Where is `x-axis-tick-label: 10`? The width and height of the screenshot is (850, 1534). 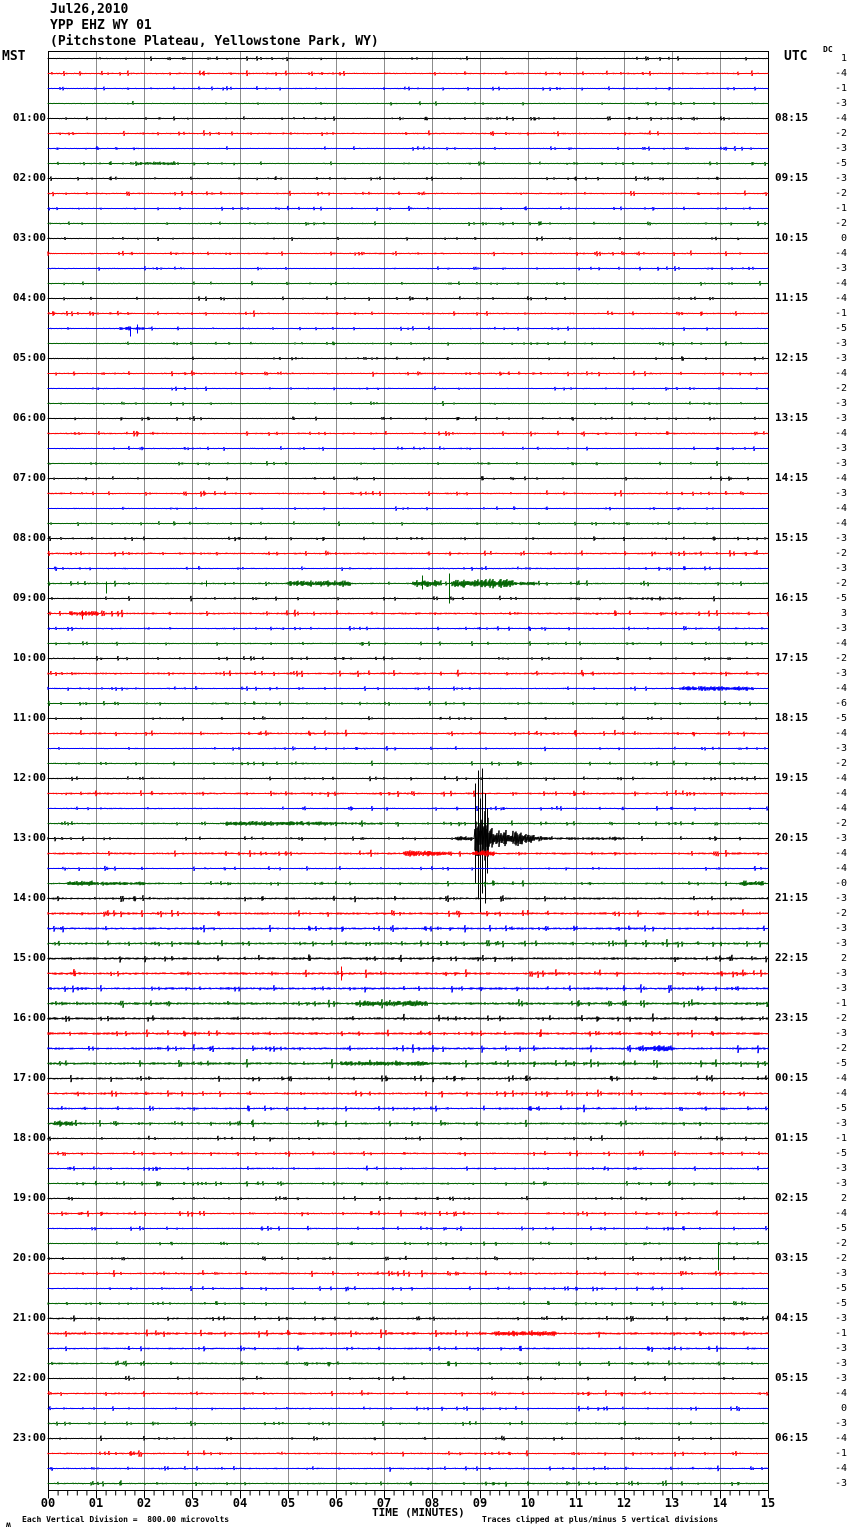
x-axis-tick-label: 10 is located at coordinates (528, 1503).